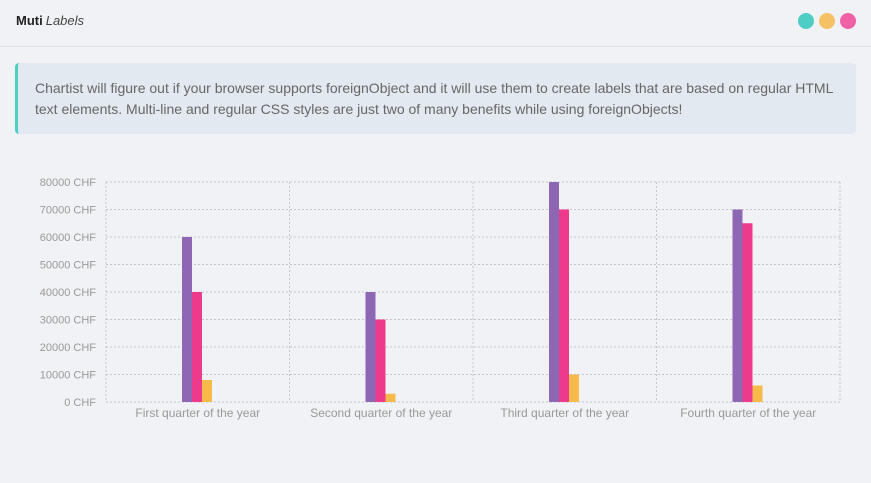 The image size is (871, 483). What do you see at coordinates (68, 348) in the screenshot?
I see `y-tick-label: 20000 CHF` at bounding box center [68, 348].